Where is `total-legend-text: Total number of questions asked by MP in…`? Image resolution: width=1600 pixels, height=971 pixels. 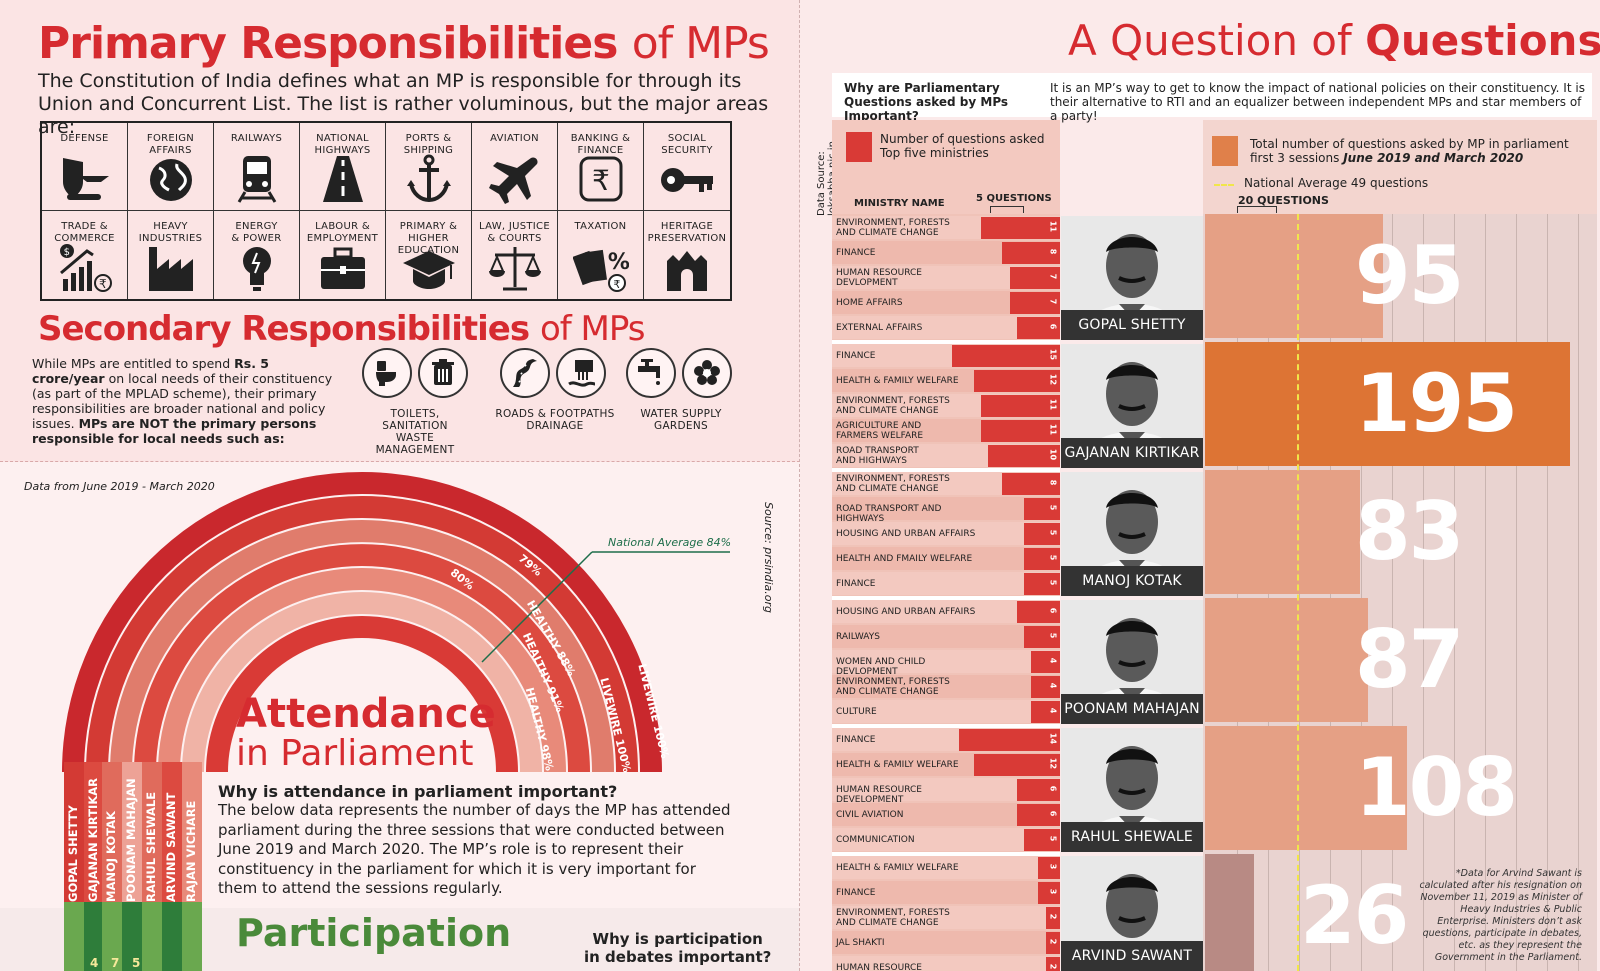
total-legend-text: Total number of questions asked by MP in… is located at coordinates (1409, 151).